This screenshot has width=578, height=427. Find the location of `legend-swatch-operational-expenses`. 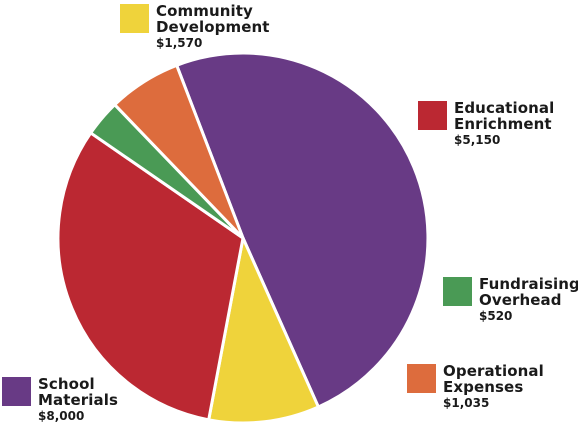

legend-swatch-operational-expenses is located at coordinates (421, 378).